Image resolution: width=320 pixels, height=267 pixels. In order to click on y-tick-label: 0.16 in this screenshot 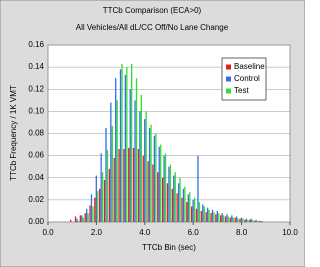, I will do `click(36, 44)`.